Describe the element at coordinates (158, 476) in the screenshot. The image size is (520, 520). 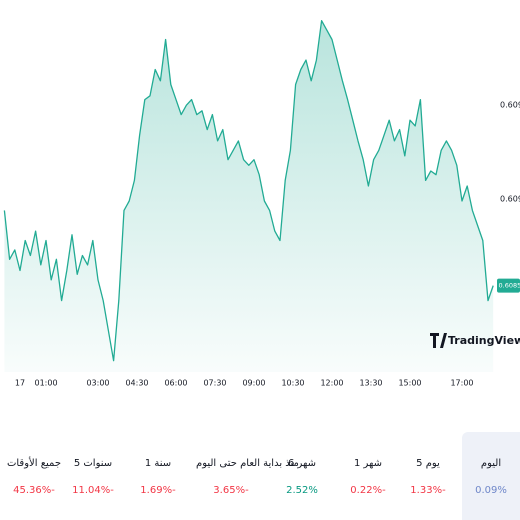
I see `period-tab: 1 سنة 1.69%-` at that location.